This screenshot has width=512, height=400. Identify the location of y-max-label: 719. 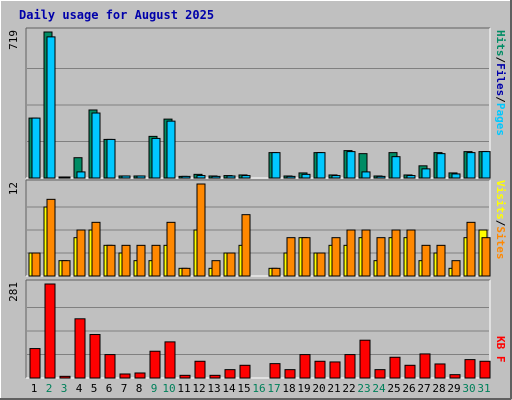
(13, 40).